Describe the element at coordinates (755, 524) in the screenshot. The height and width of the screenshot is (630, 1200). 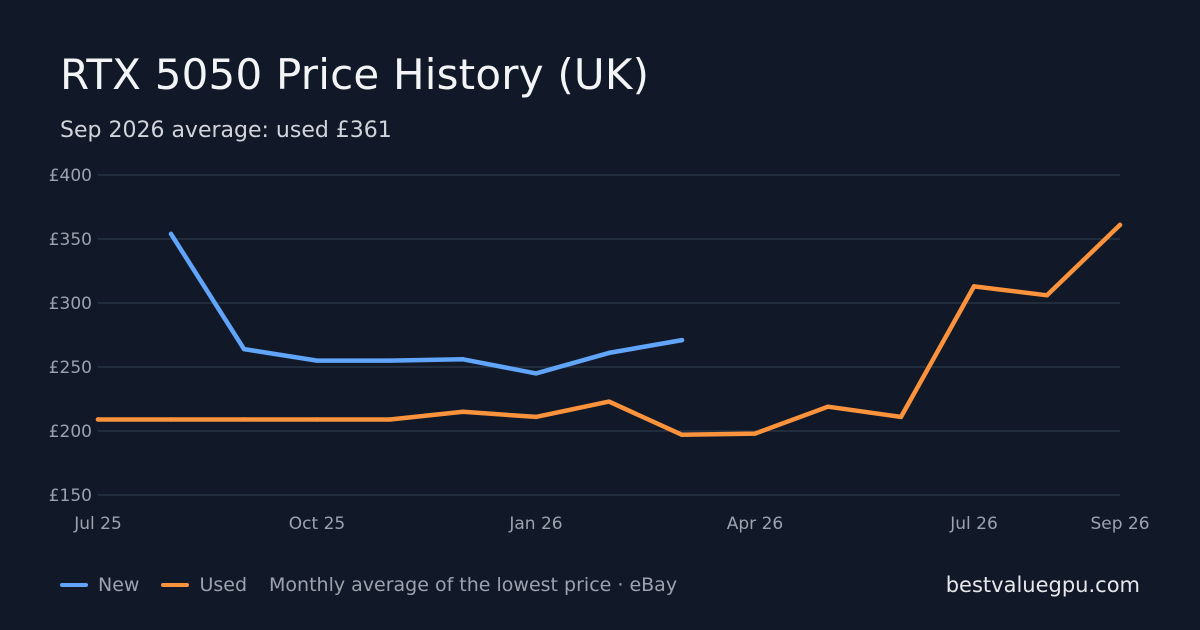
I see `x-tick-label: Apr 26` at that location.